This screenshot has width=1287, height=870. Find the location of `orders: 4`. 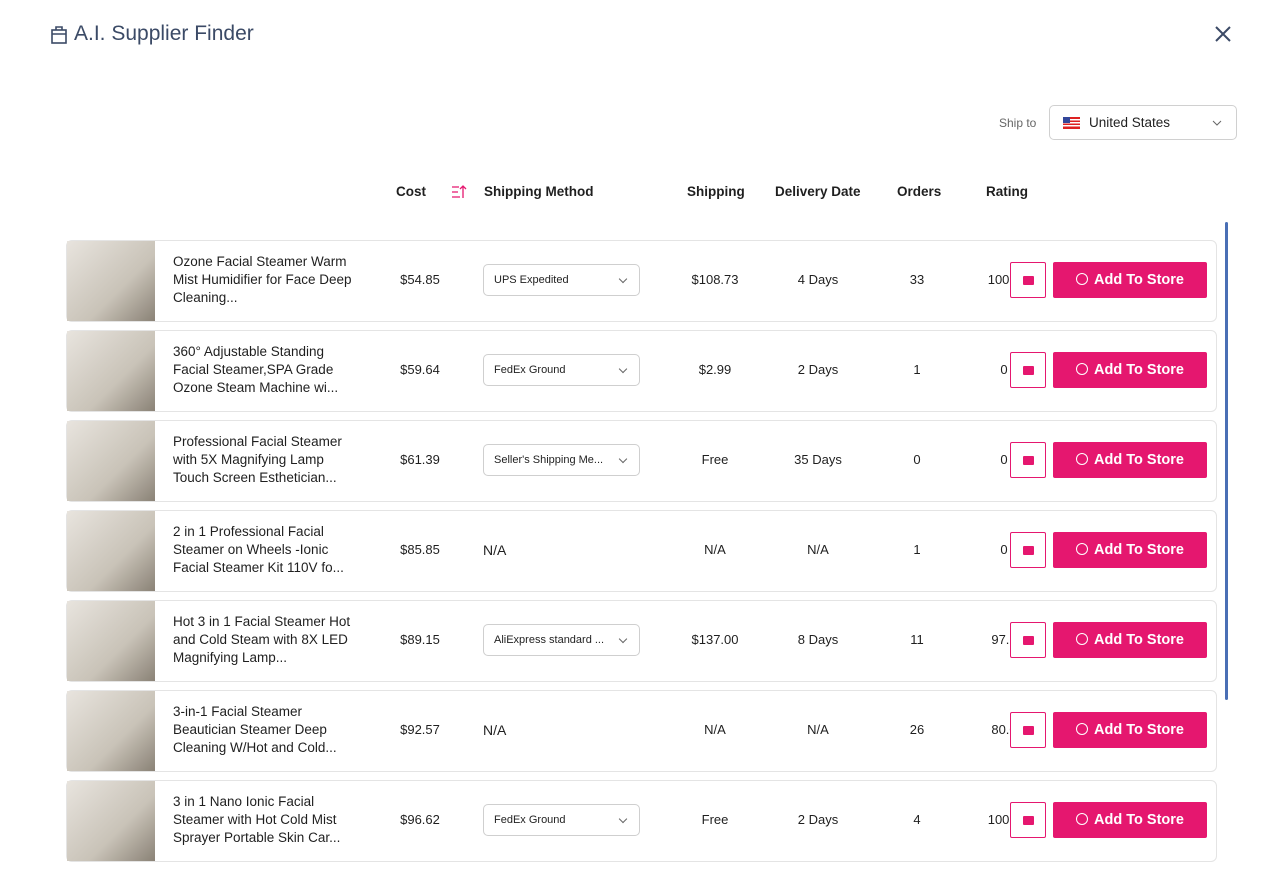

orders: 4 is located at coordinates (917, 819).